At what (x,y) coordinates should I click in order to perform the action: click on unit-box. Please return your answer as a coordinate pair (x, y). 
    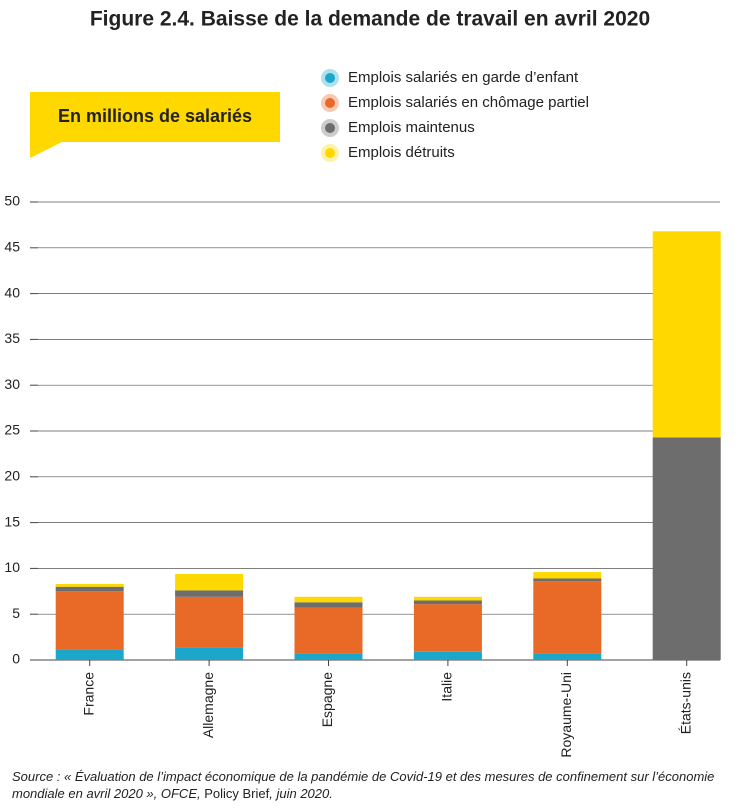
    Looking at the image, I should click on (155, 125).